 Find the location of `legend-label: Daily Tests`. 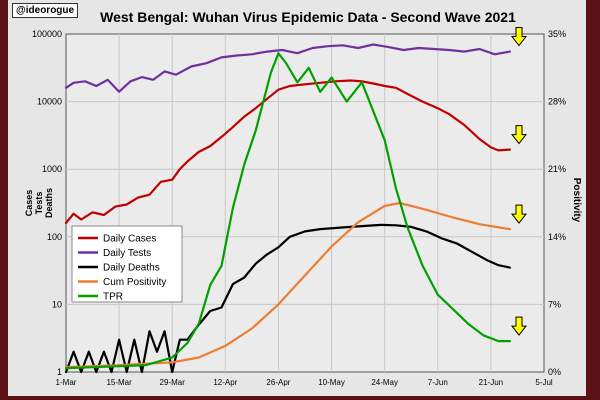

legend-label: Daily Tests is located at coordinates (127, 253).